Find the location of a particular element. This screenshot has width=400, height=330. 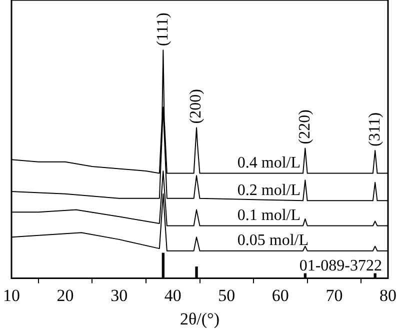

annotation: (200) is located at coordinates (196, 106).